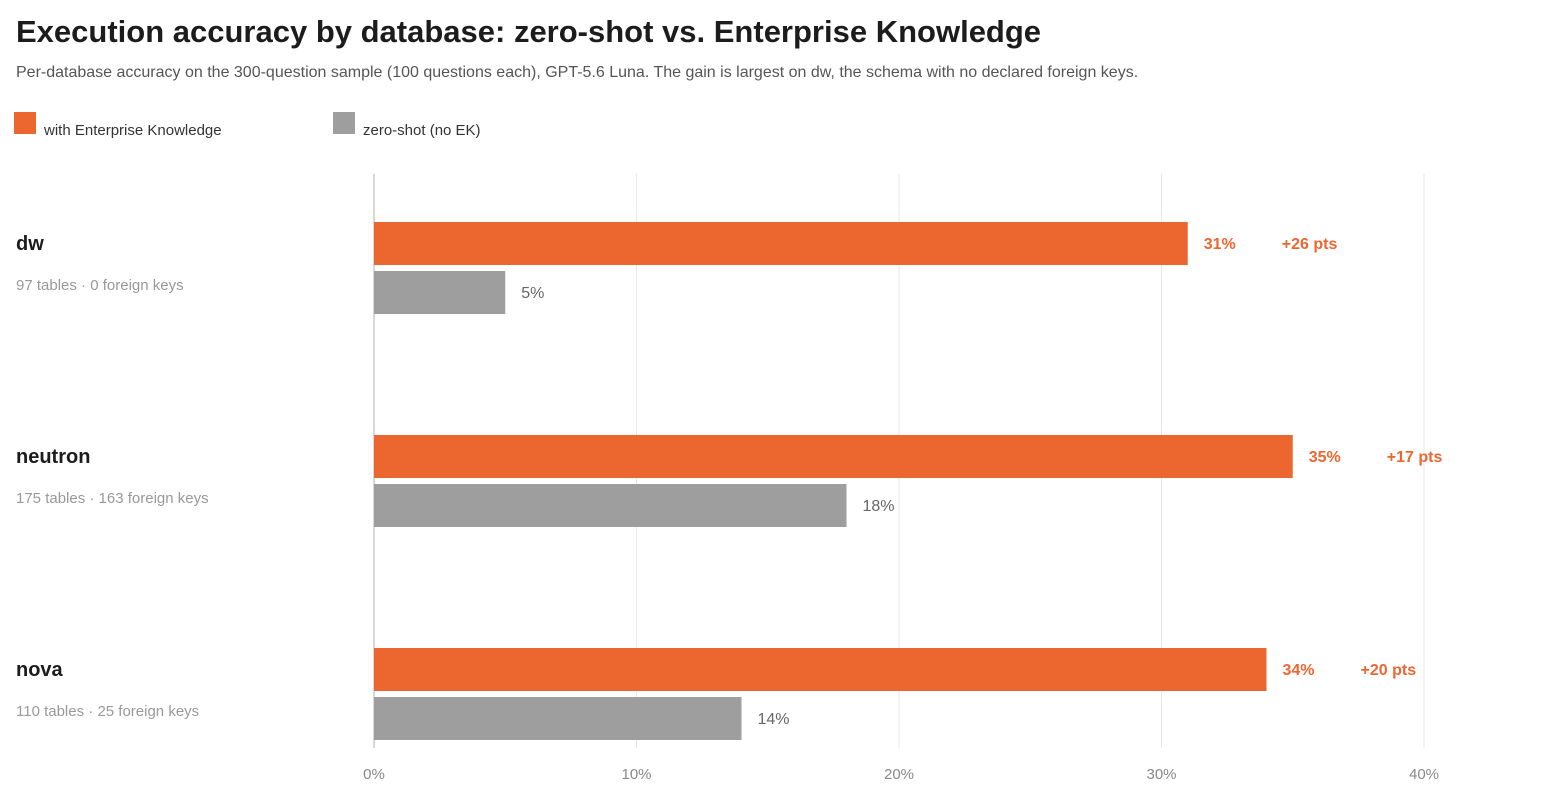 The image size is (1562, 810). Describe the element at coordinates (1389, 670) in the screenshot. I see `gain-label: +20 pts` at that location.